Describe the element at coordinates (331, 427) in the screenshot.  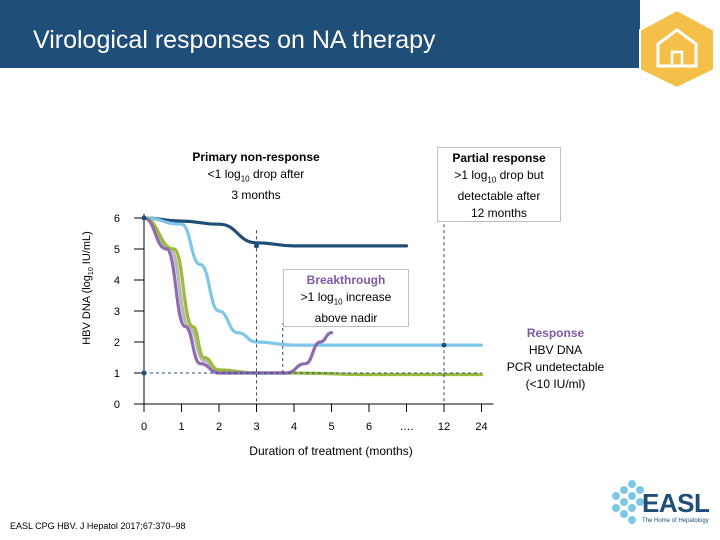
I see `x-tick-label: 5` at that location.